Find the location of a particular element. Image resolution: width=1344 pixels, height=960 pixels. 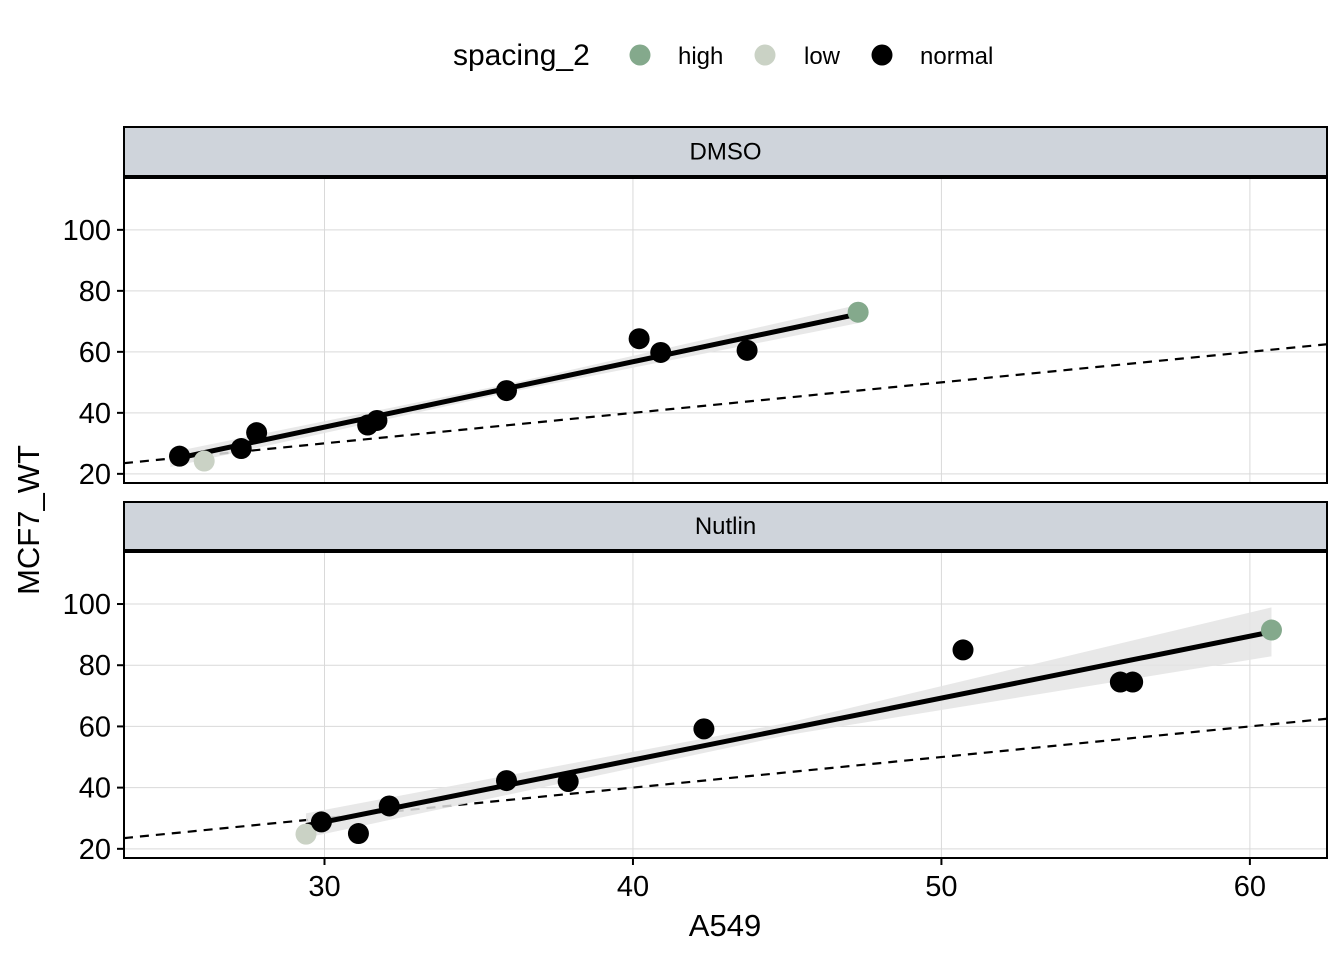

legend-label-normal: normal is located at coordinates (956, 56).